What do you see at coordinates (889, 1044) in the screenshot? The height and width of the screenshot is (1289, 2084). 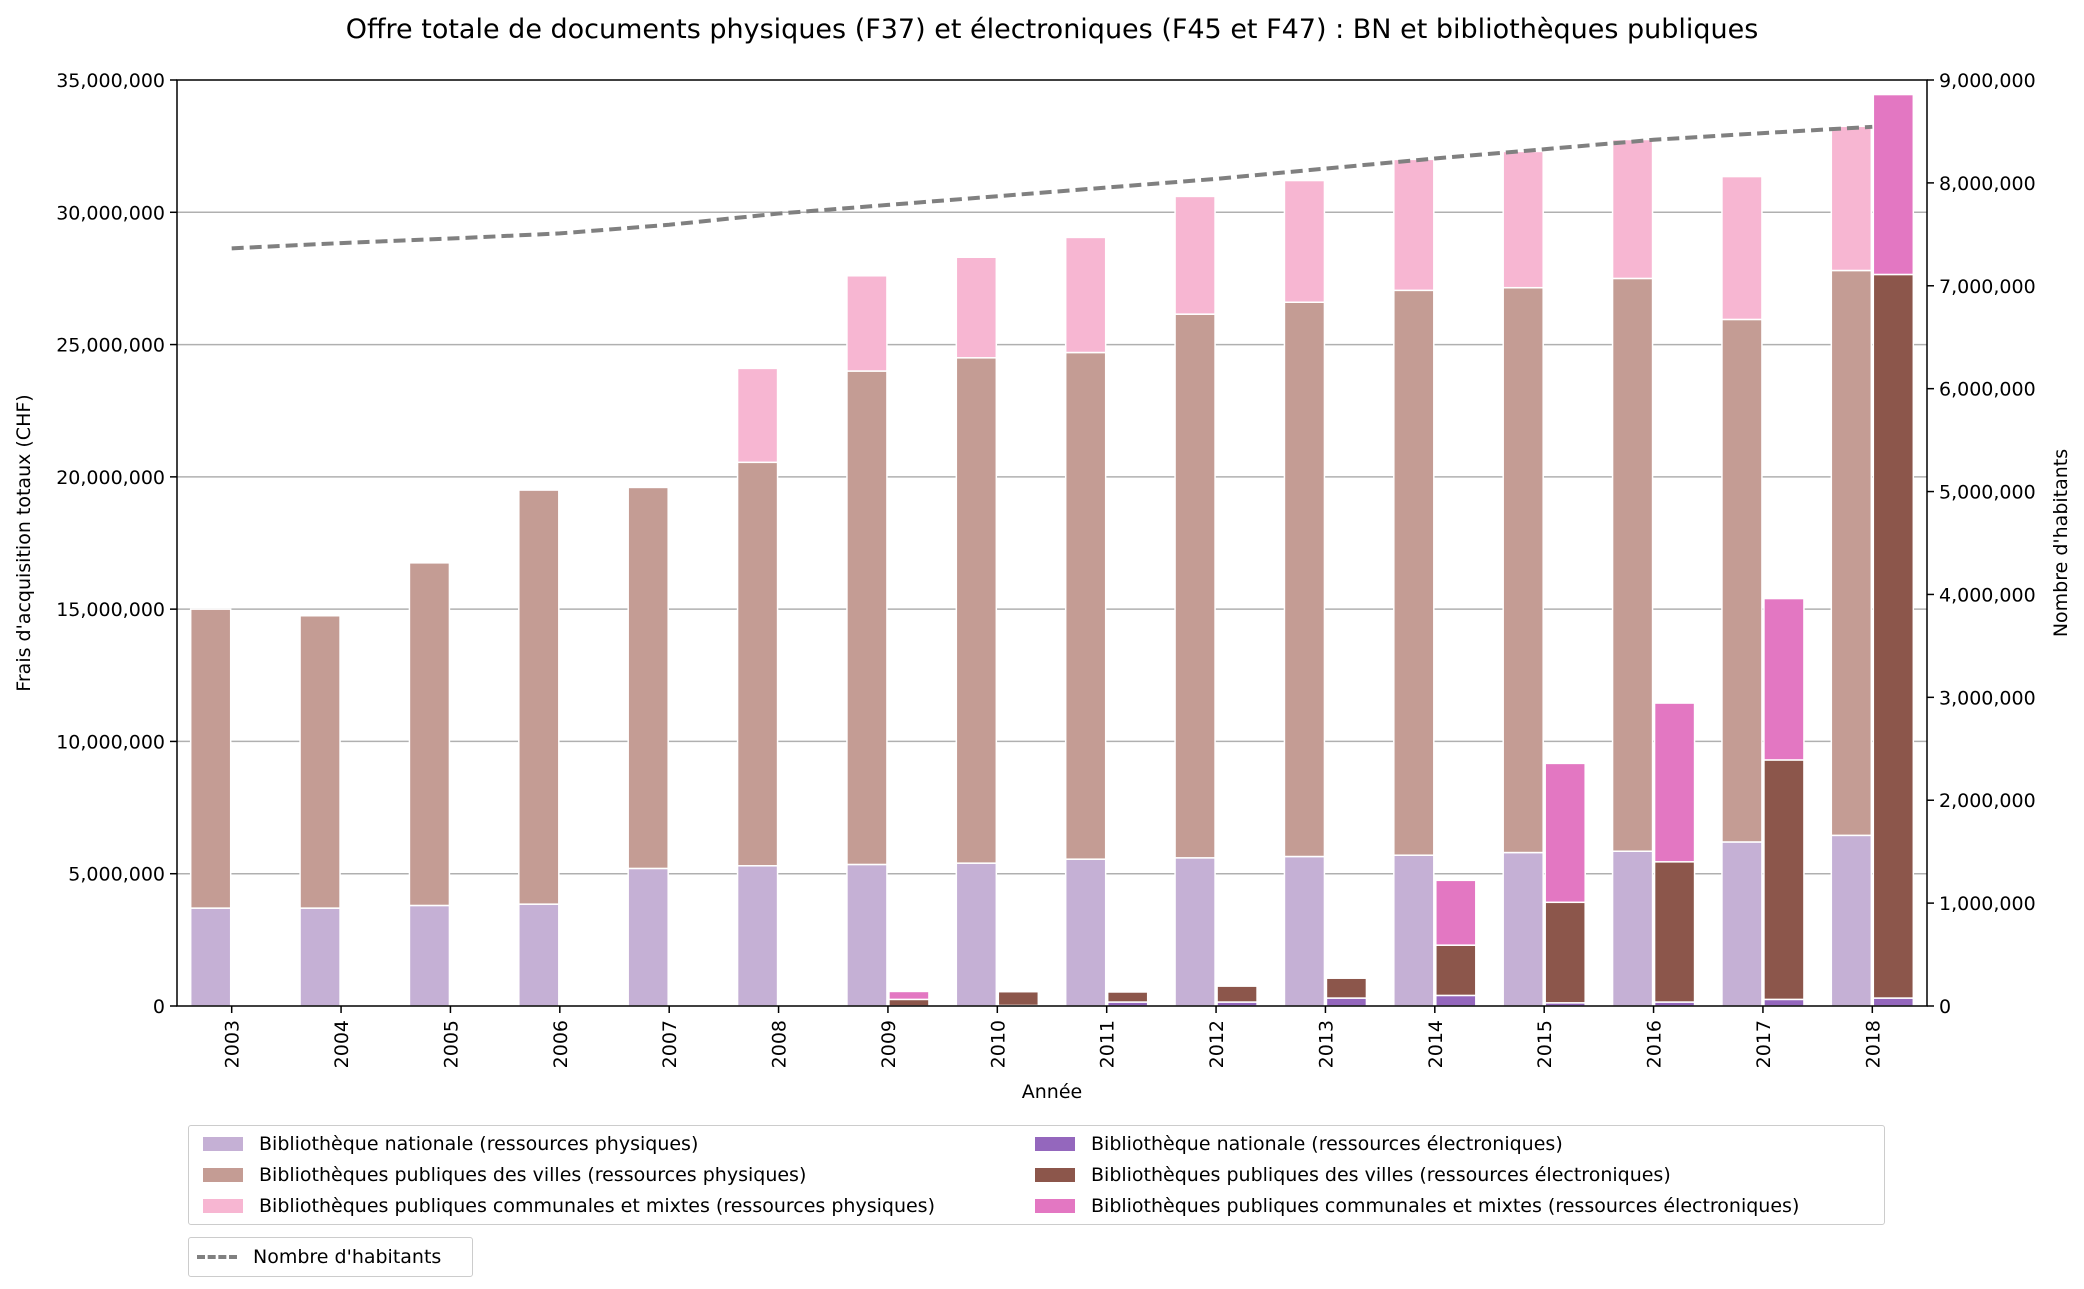 I see `x-tick-label: 2009` at bounding box center [889, 1044].